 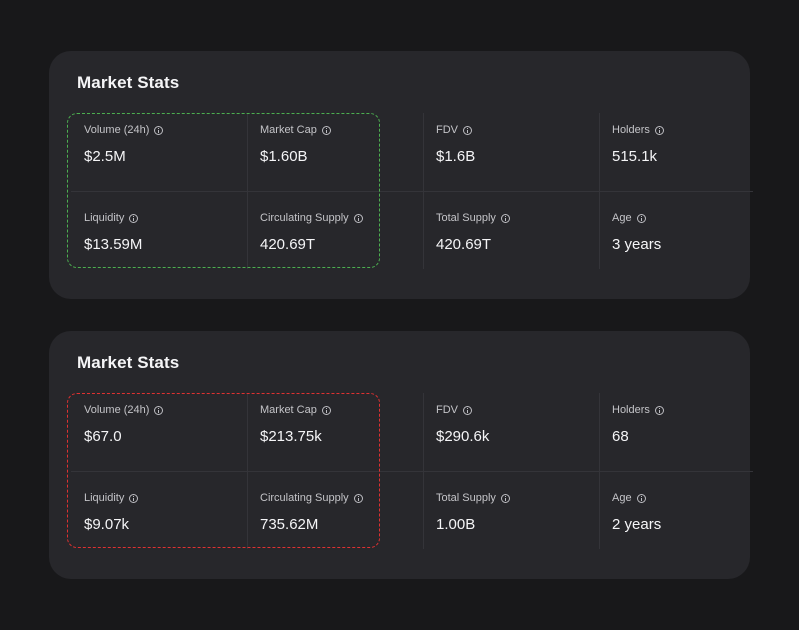 I want to click on stat-circulating-supply: Circulating Supply 420.69T, so click(x=335, y=240).